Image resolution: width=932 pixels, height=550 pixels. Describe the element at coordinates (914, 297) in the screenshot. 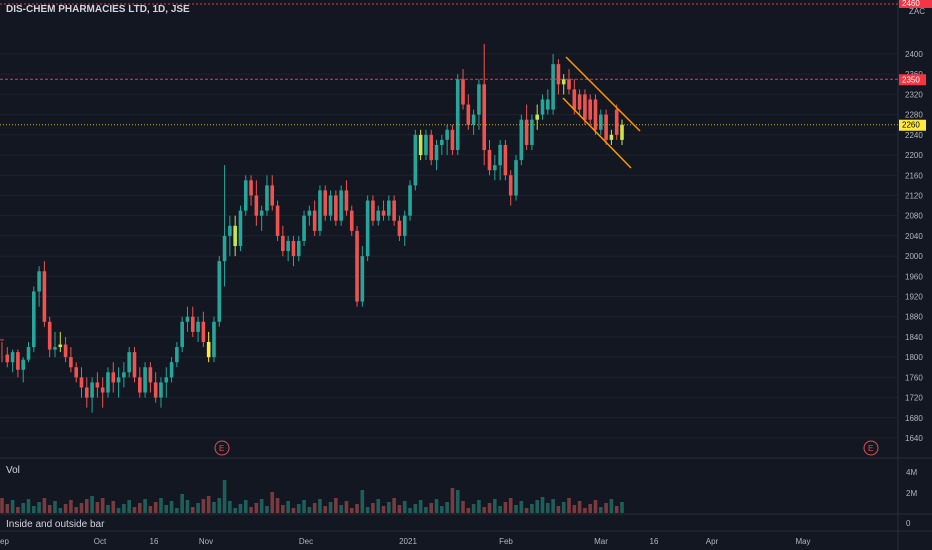

I see `price-tick-label: 1920` at that location.